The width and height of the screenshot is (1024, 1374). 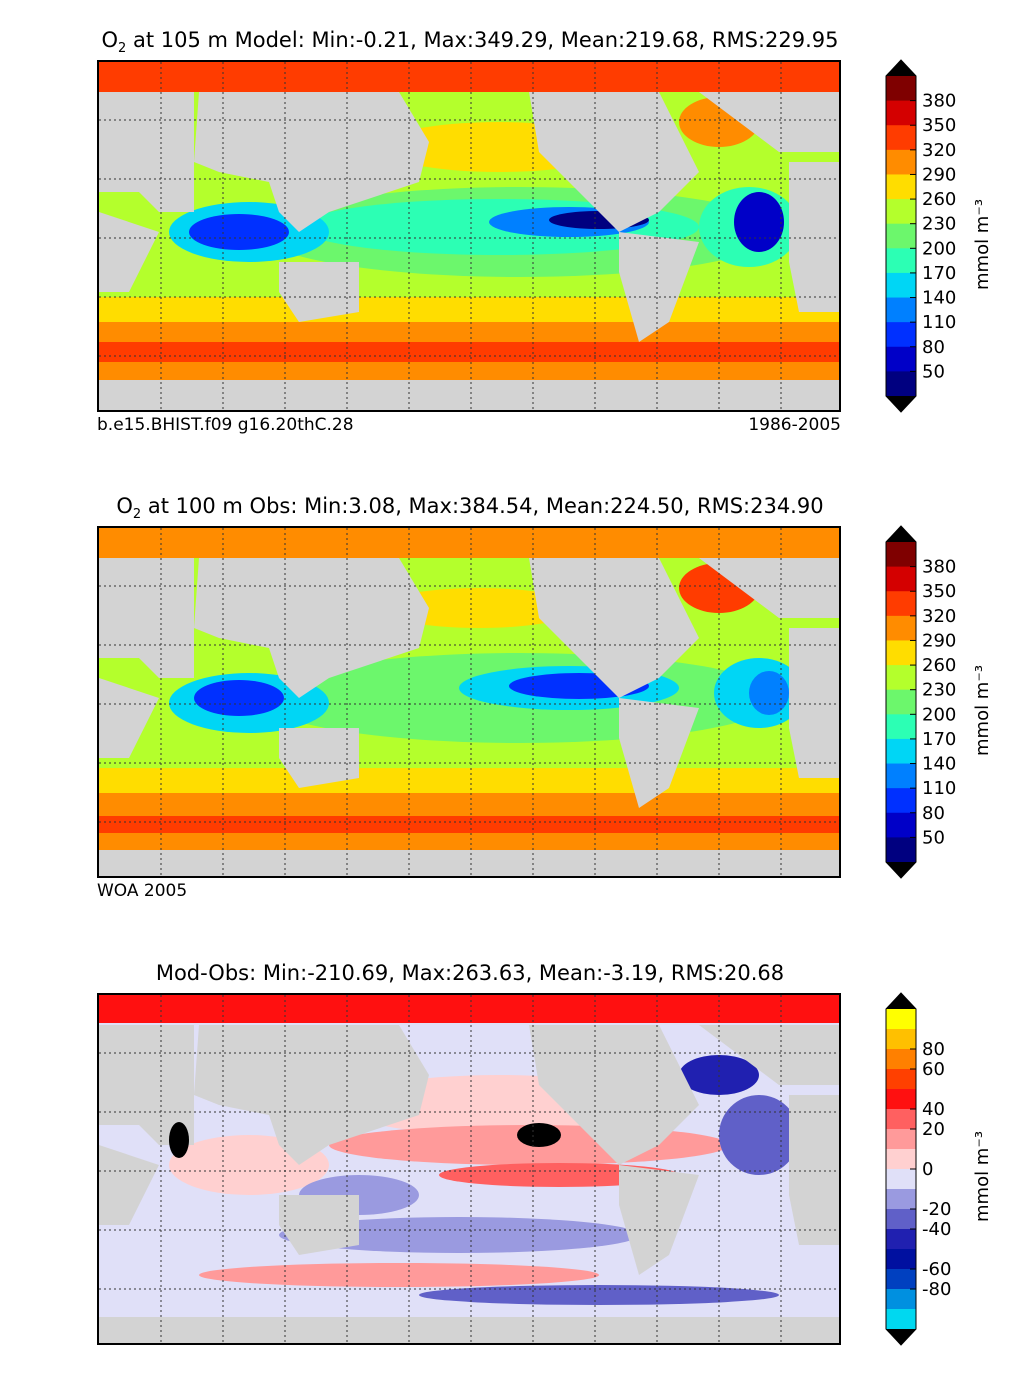 What do you see at coordinates (936, 1289) in the screenshot?
I see `colorbar-tick-label: -80` at bounding box center [936, 1289].